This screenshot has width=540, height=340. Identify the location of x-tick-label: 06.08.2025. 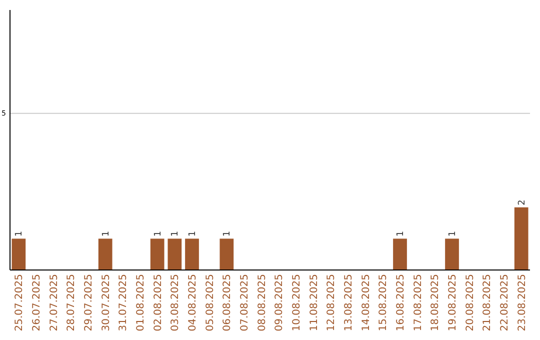
(228, 303).